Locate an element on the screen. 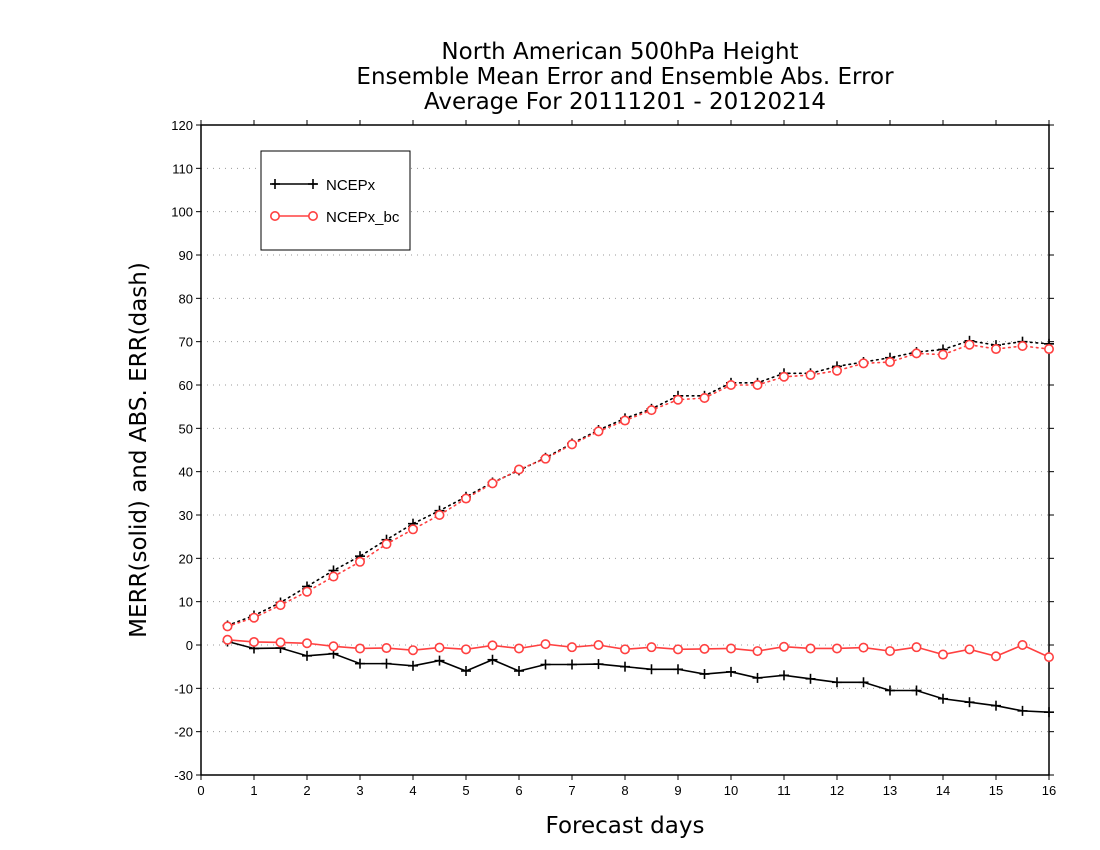 Image resolution: width=1100 pixels, height=850 pixels. x-tick-label: 7 is located at coordinates (571, 790).